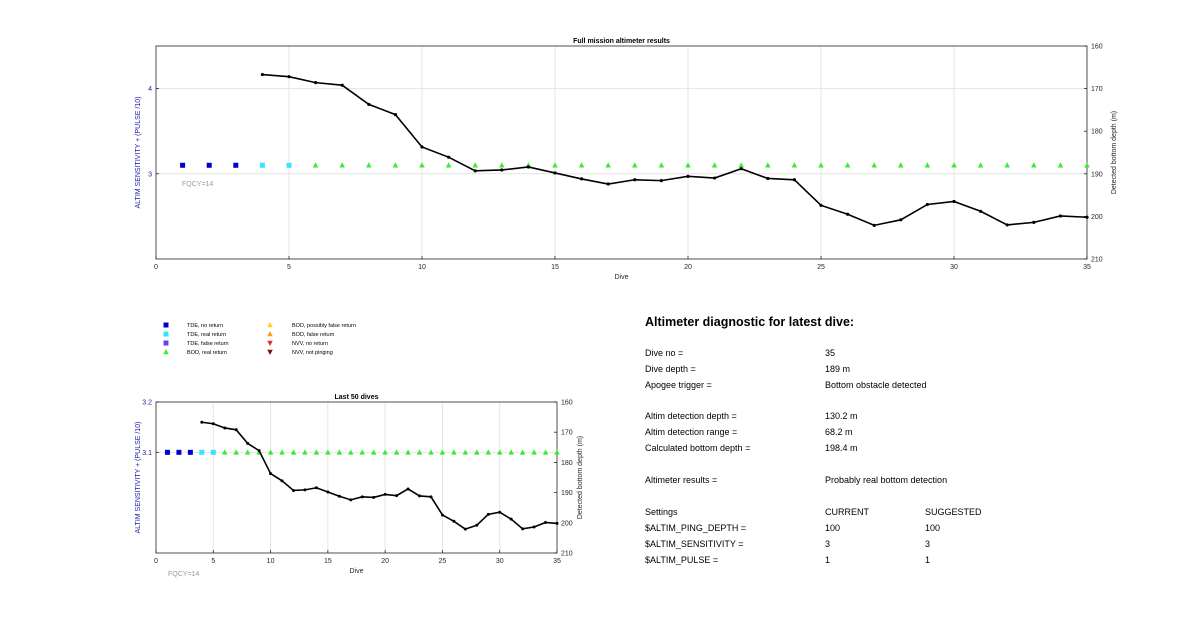  I want to click on depth-line, so click(379, 476).